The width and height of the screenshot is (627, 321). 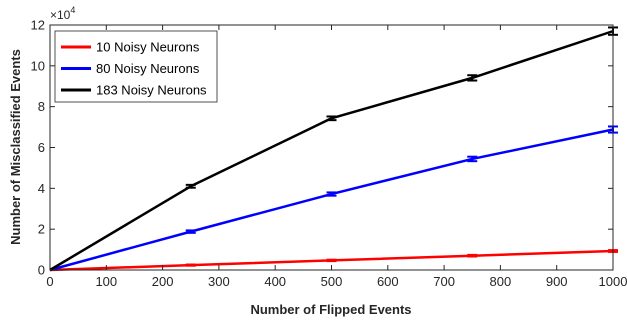 What do you see at coordinates (41, 147) in the screenshot?
I see `y-tick-label: 6` at bounding box center [41, 147].